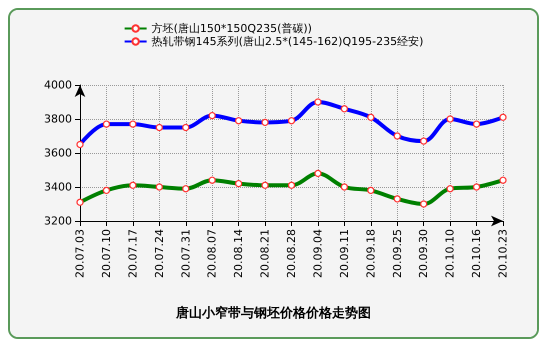  I want to click on y-tick-label: 4000, so click(58, 85).